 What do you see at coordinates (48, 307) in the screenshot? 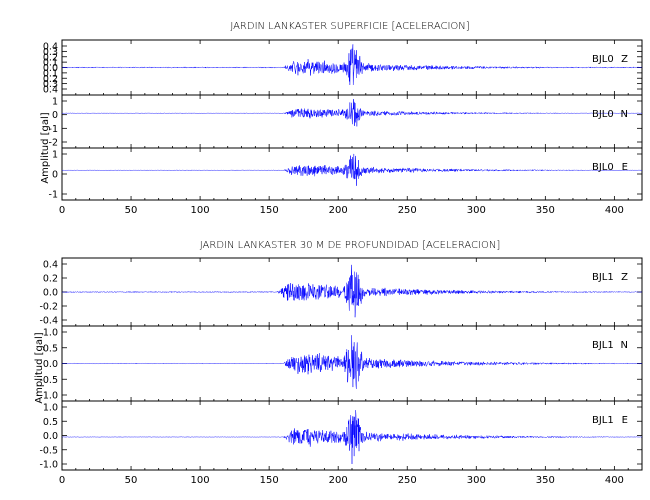
I see `y-tick-label: -0.2` at bounding box center [48, 307].